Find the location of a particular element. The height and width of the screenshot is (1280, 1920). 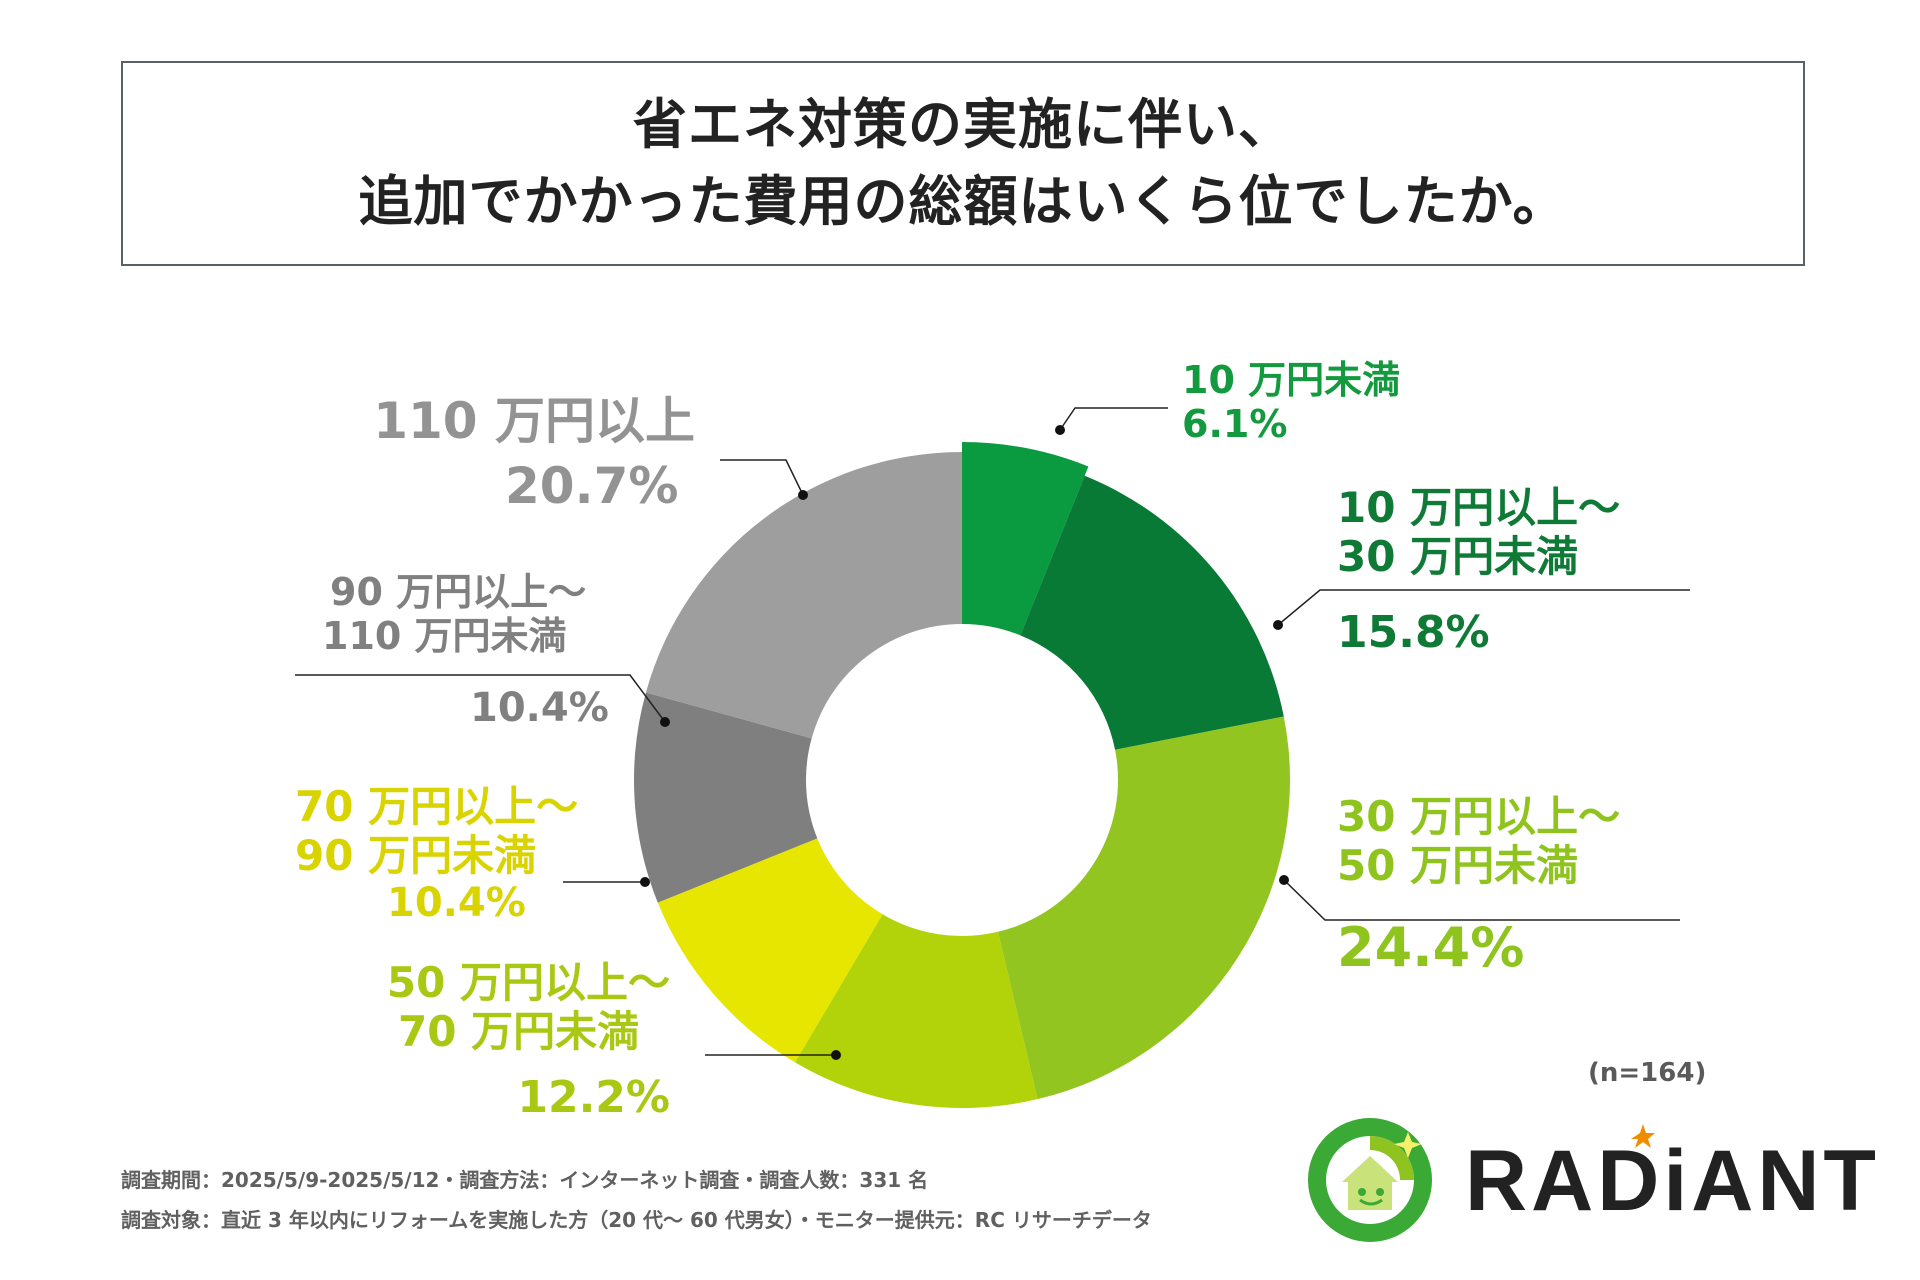

label-slice-2-cat-a: 30 万円以上～ is located at coordinates (1479, 816).